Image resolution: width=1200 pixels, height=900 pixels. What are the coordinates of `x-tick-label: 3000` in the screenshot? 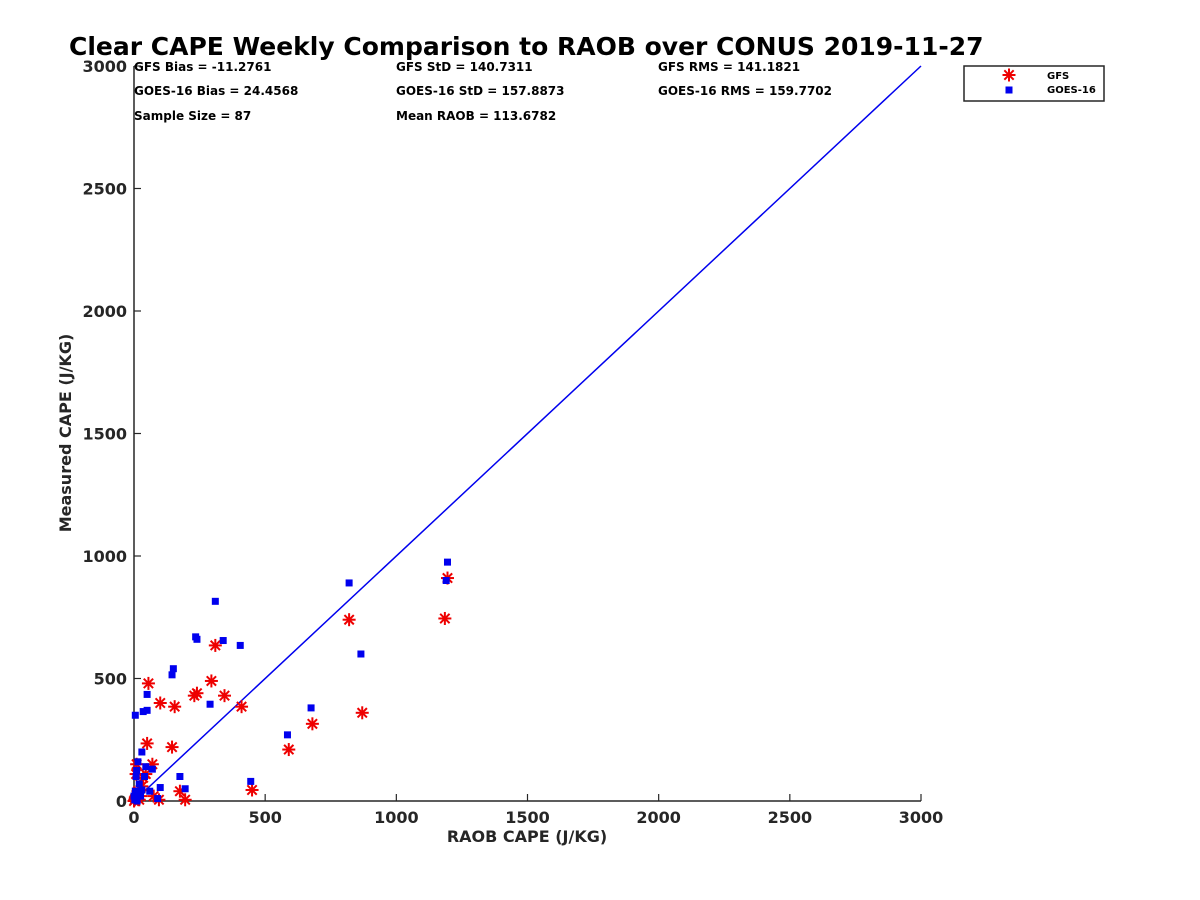 It's located at (921, 817).